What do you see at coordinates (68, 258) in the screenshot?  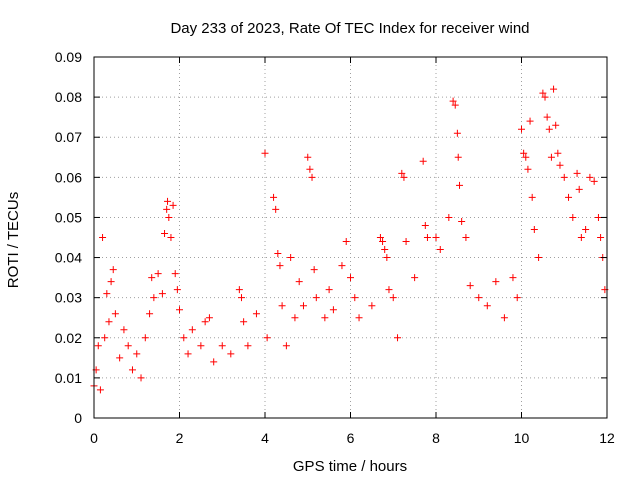 I see `y-tick-label: 0.04` at bounding box center [68, 258].